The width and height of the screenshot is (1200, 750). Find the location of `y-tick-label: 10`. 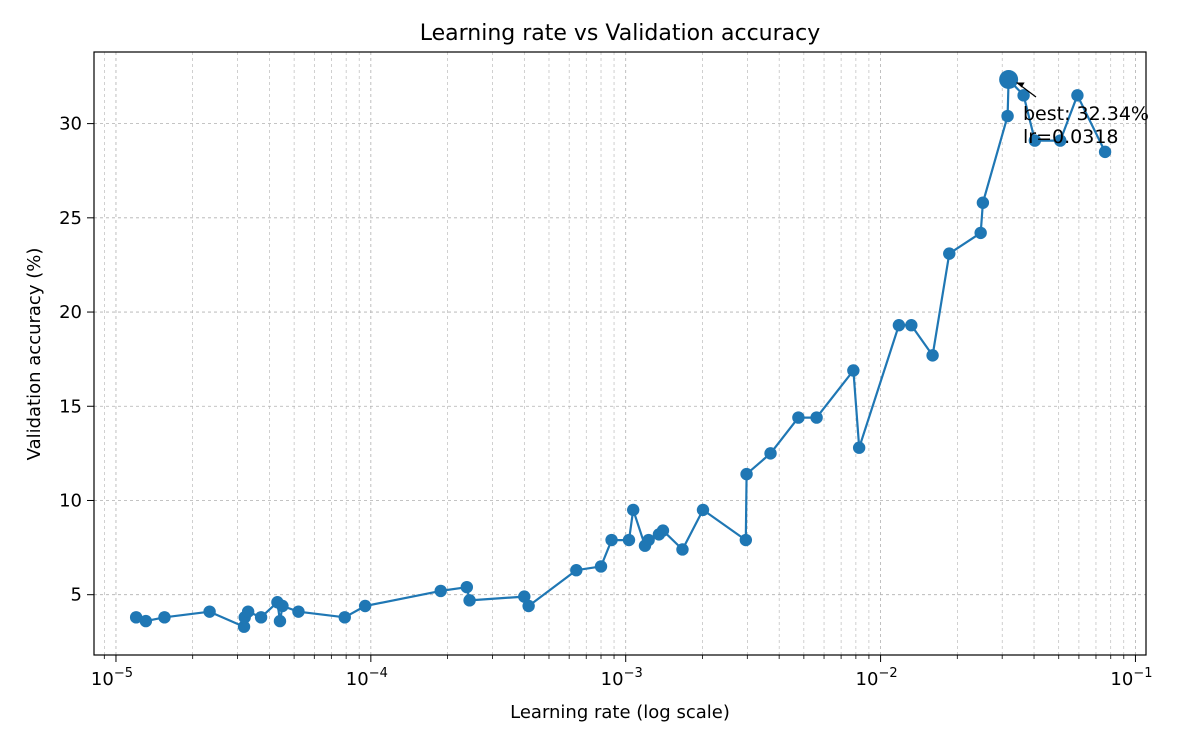

y-tick-label: 10 is located at coordinates (70, 500).